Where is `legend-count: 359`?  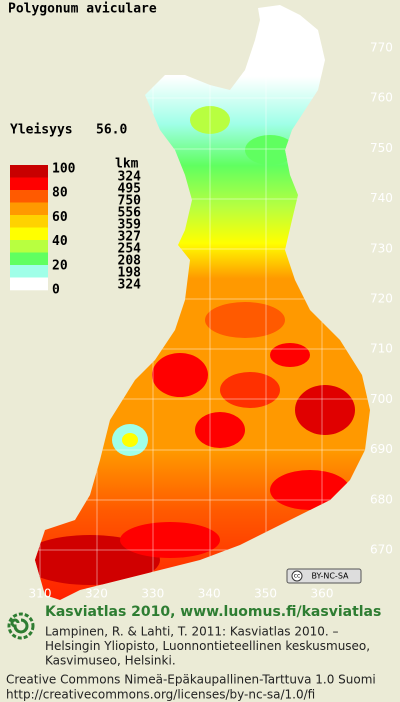
legend-count: 359 is located at coordinates (129, 225).